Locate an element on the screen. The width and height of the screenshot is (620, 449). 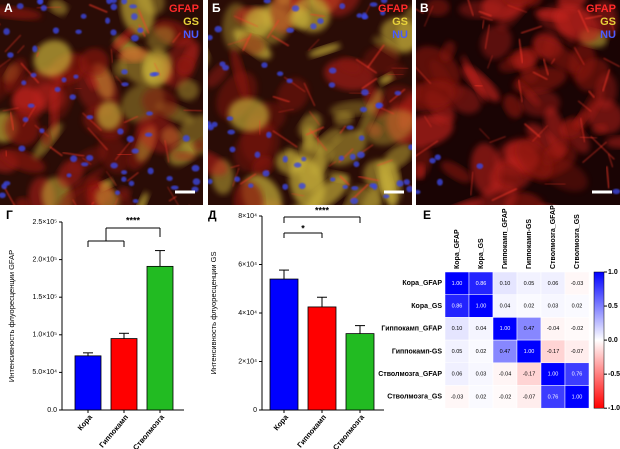
y-tick-label: 0 is located at coordinates (255, 410).